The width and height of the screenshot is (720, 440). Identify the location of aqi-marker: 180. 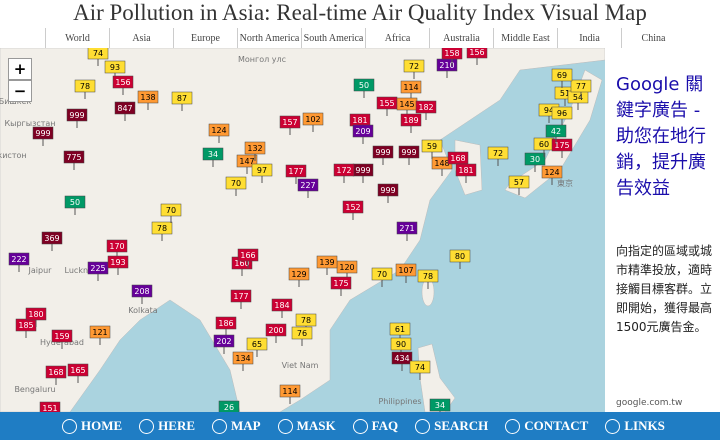
(36, 317).